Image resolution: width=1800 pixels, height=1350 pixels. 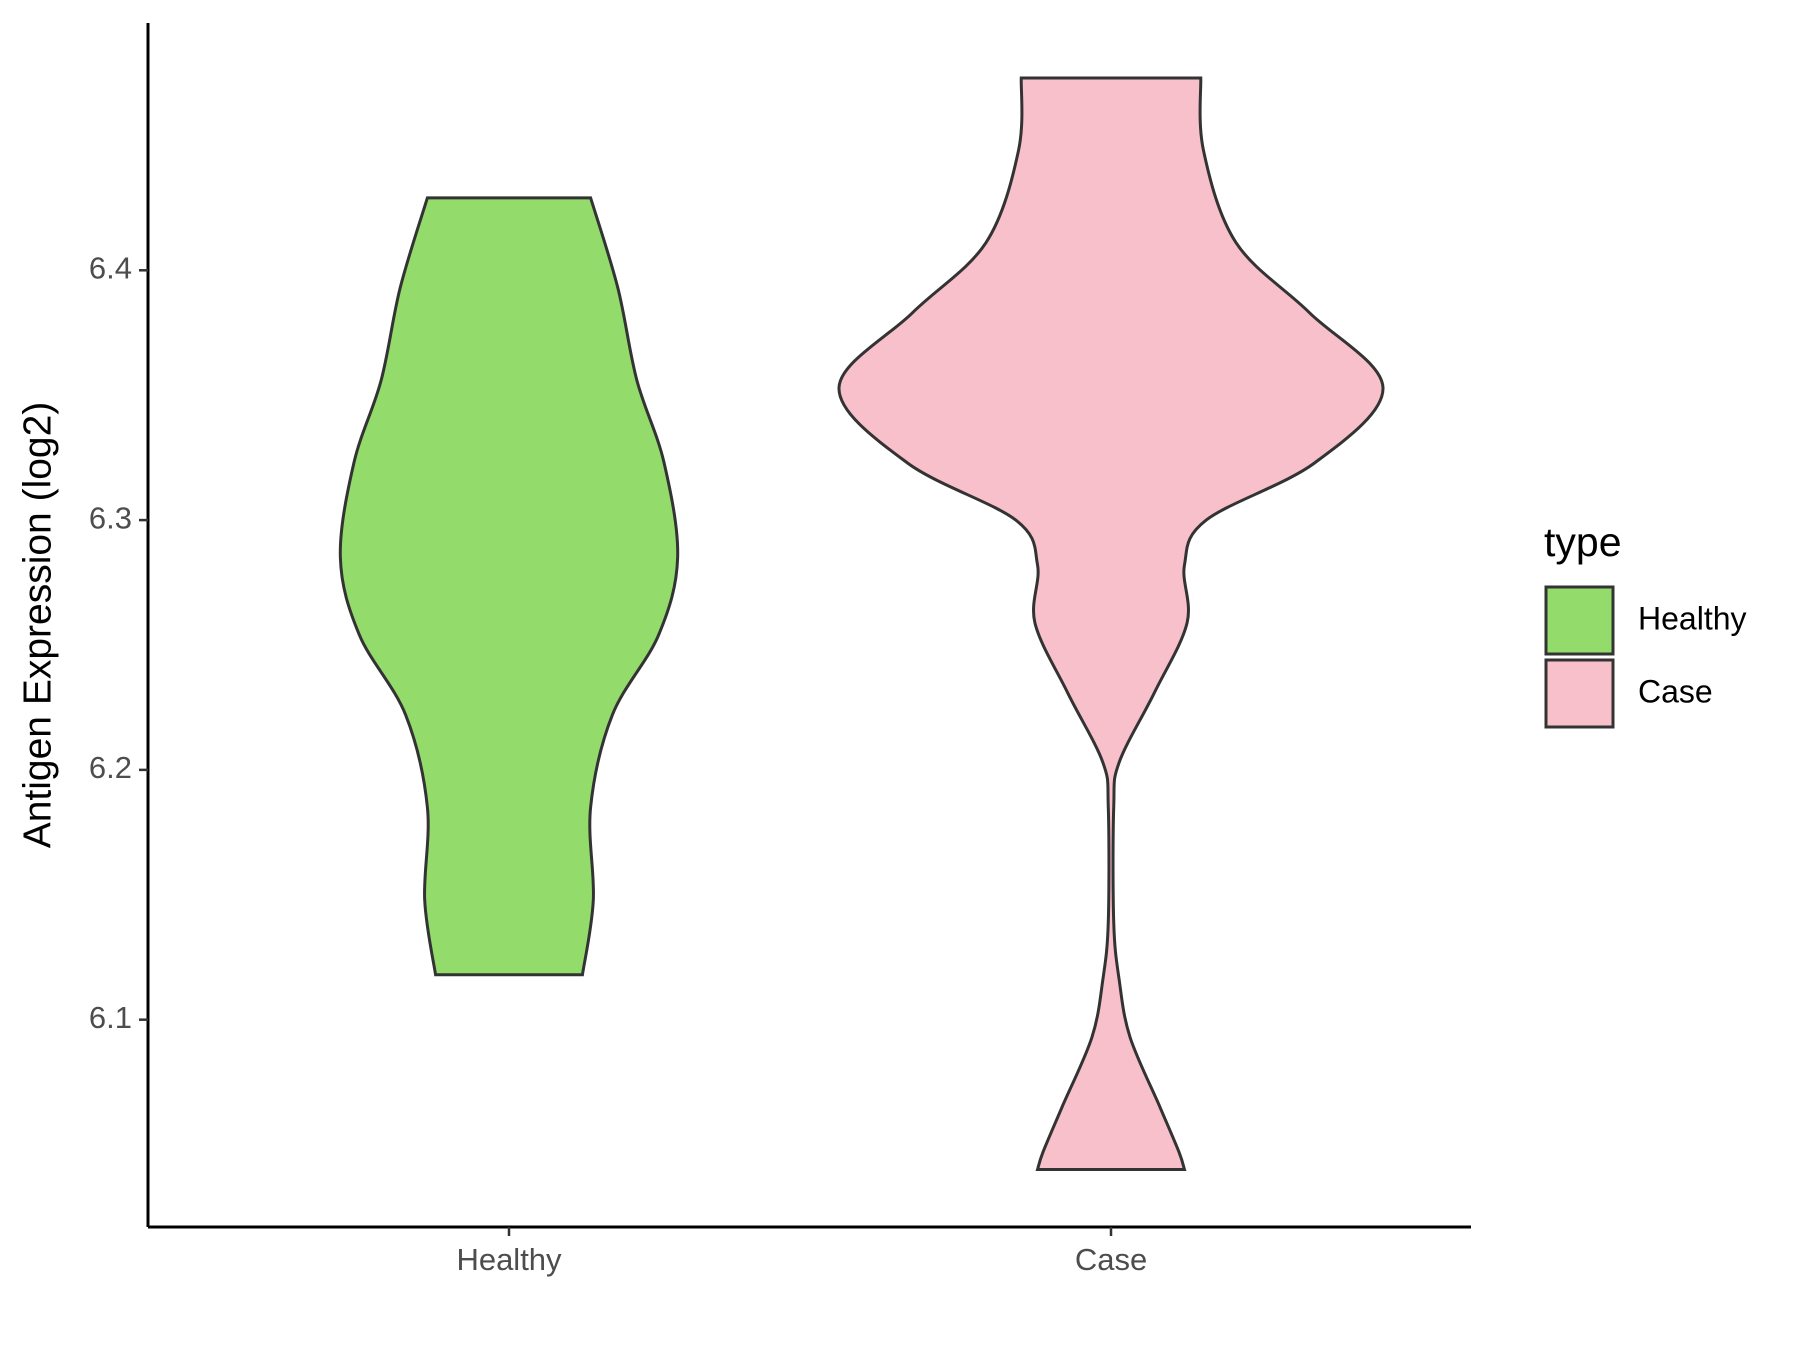 What do you see at coordinates (1111, 1259) in the screenshot?
I see `x-tick-label: Case` at bounding box center [1111, 1259].